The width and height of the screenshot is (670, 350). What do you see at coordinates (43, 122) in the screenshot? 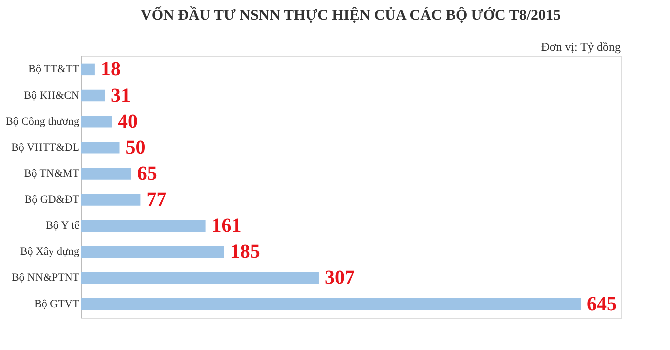
I see `y-tick-label: Bộ Công thương` at bounding box center [43, 122].